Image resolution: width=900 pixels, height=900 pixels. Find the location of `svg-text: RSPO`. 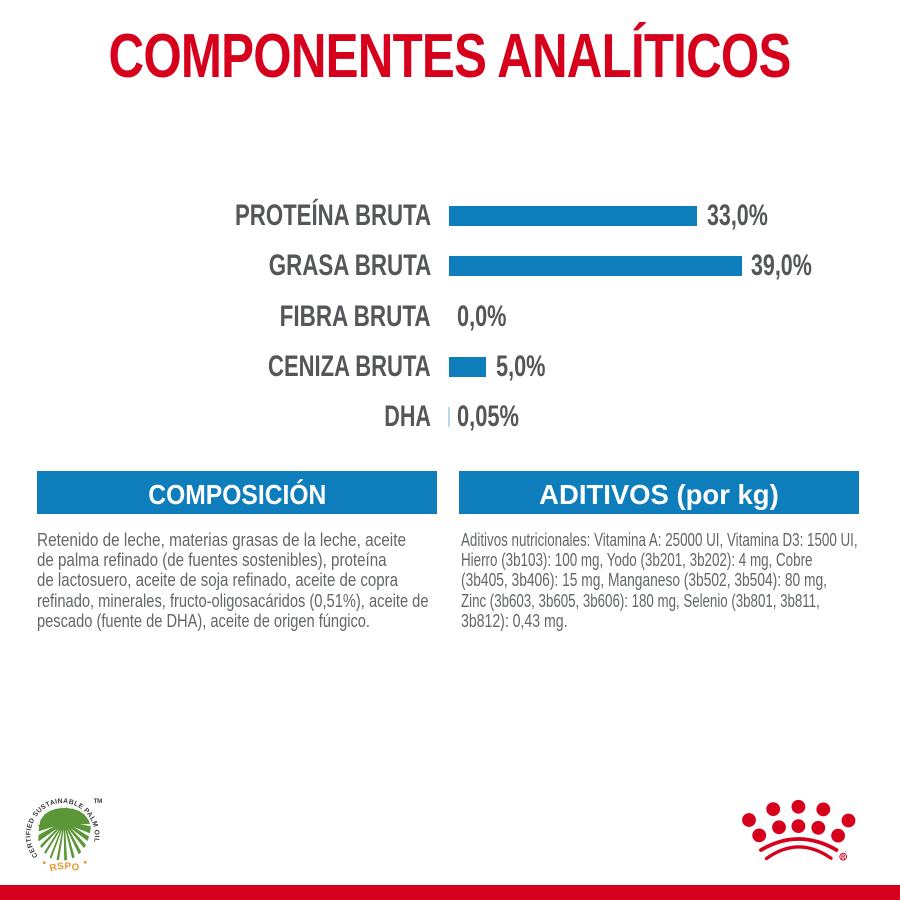

svg-text: RSPO is located at coordinates (64, 867).